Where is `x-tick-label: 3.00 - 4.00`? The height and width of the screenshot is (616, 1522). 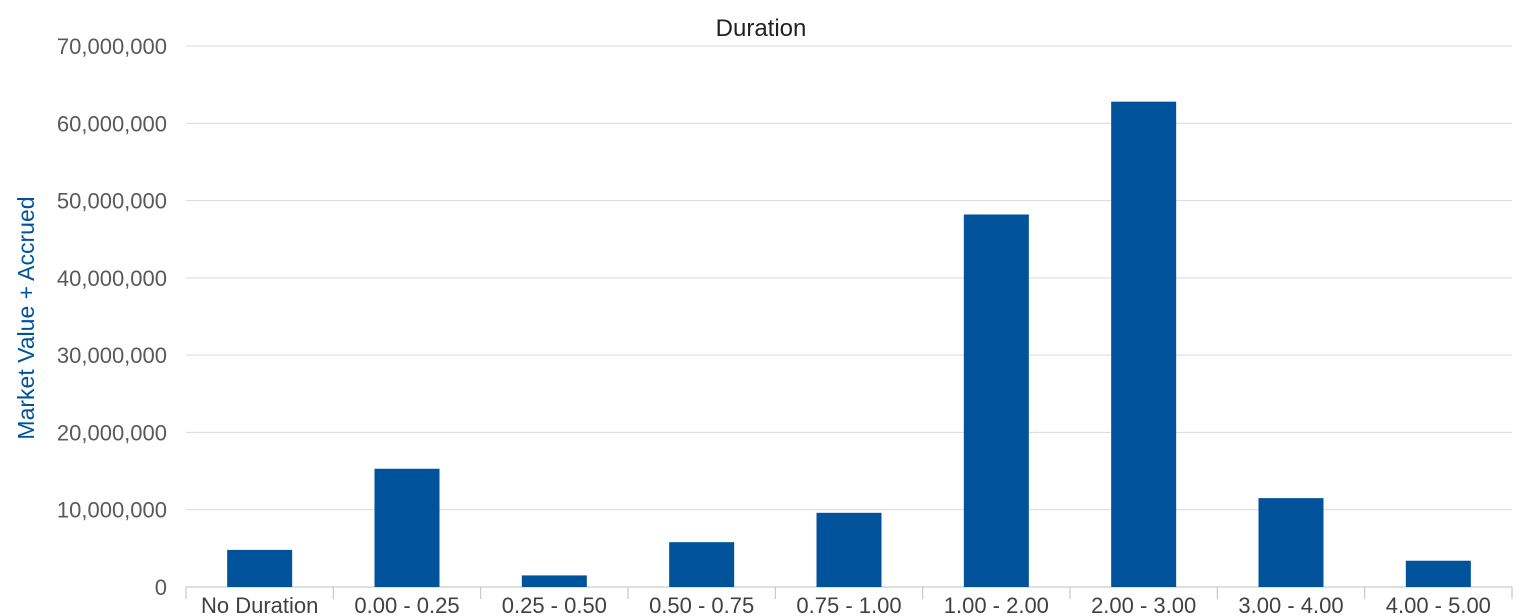 x-tick-label: 3.00 - 4.00 is located at coordinates (1290, 604).